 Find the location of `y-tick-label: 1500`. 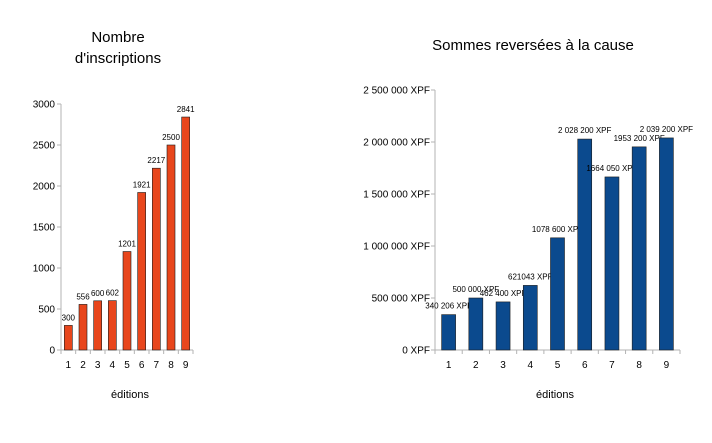

y-tick-label: 1500 is located at coordinates (44, 228).